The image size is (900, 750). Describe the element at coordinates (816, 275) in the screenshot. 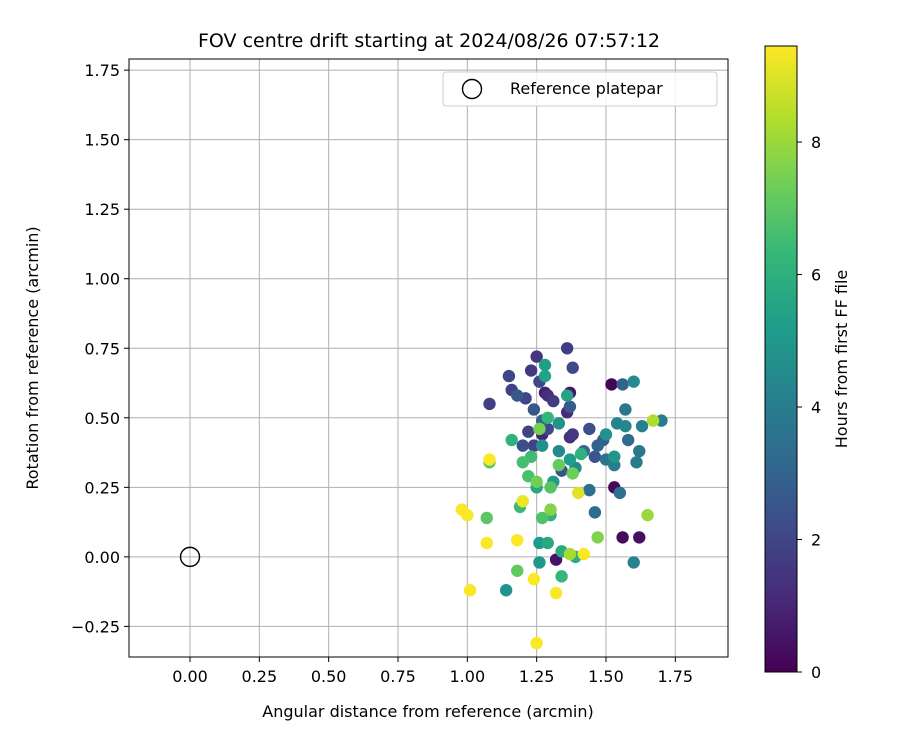

I see `colorbar-tick-label: 6` at that location.